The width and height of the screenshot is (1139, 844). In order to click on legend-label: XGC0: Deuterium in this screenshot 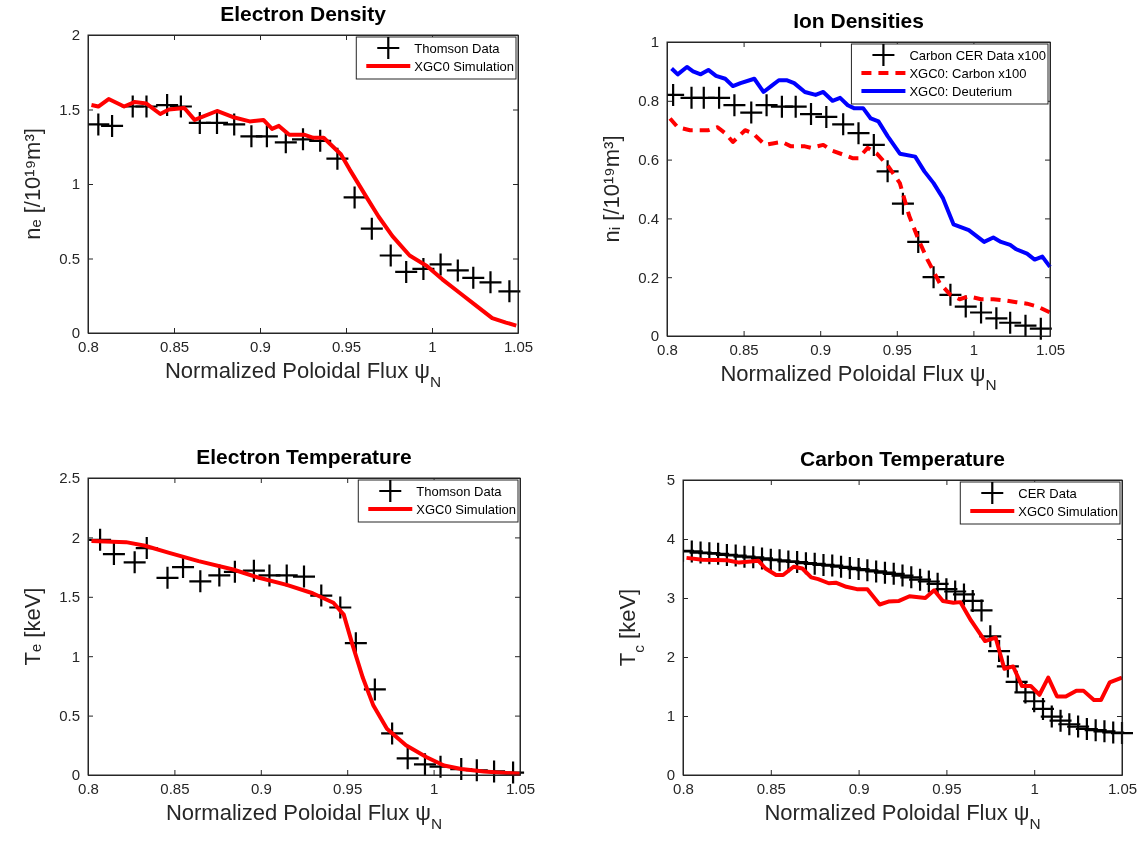, I will do `click(961, 91)`.